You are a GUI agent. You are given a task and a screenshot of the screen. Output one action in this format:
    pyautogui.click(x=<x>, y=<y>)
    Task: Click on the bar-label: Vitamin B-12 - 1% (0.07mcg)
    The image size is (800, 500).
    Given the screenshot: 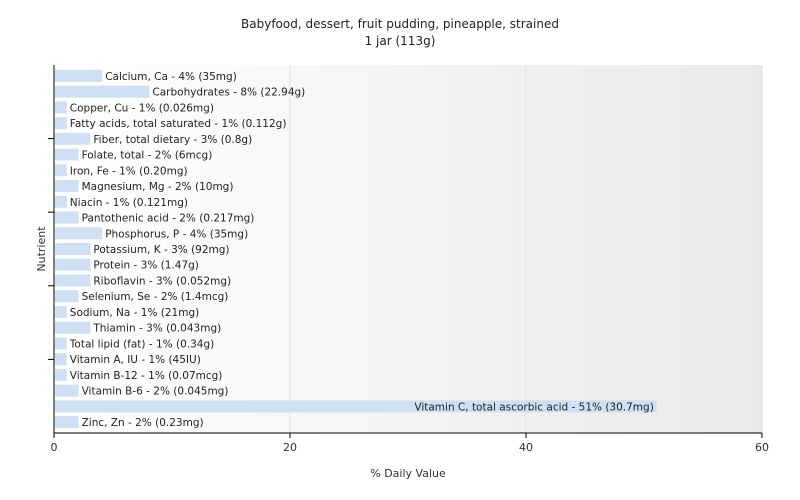 What is the action you would take?
    pyautogui.click(x=146, y=376)
    